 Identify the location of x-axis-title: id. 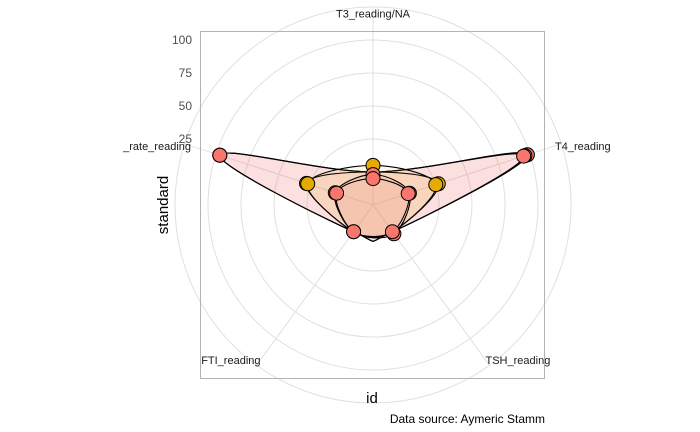
(372, 398).